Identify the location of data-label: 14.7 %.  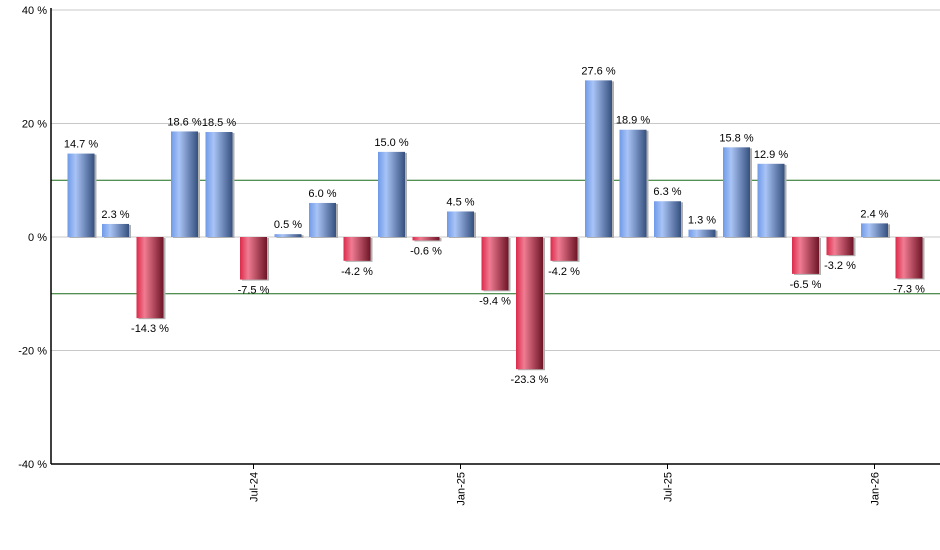
(81, 145).